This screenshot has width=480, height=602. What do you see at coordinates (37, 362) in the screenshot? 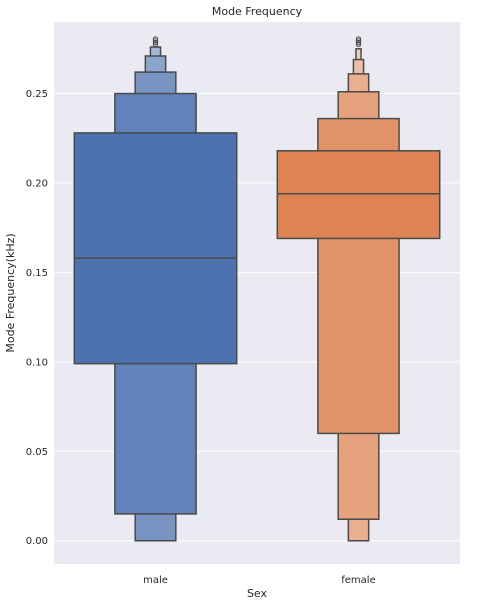
I see `y-tick-label: 0.10` at bounding box center [37, 362].